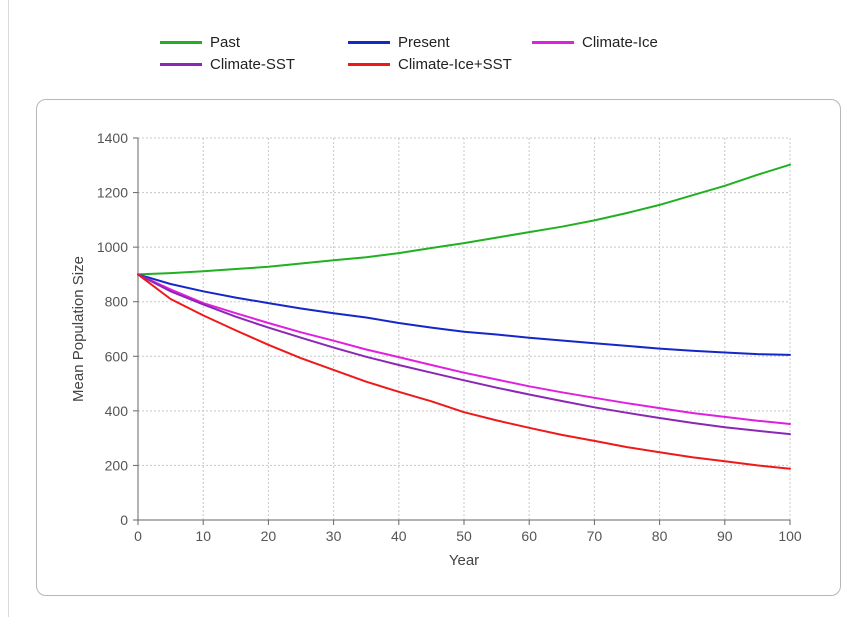 The image size is (849, 617). Describe the element at coordinates (464, 219) in the screenshot. I see `series-line-past` at that location.